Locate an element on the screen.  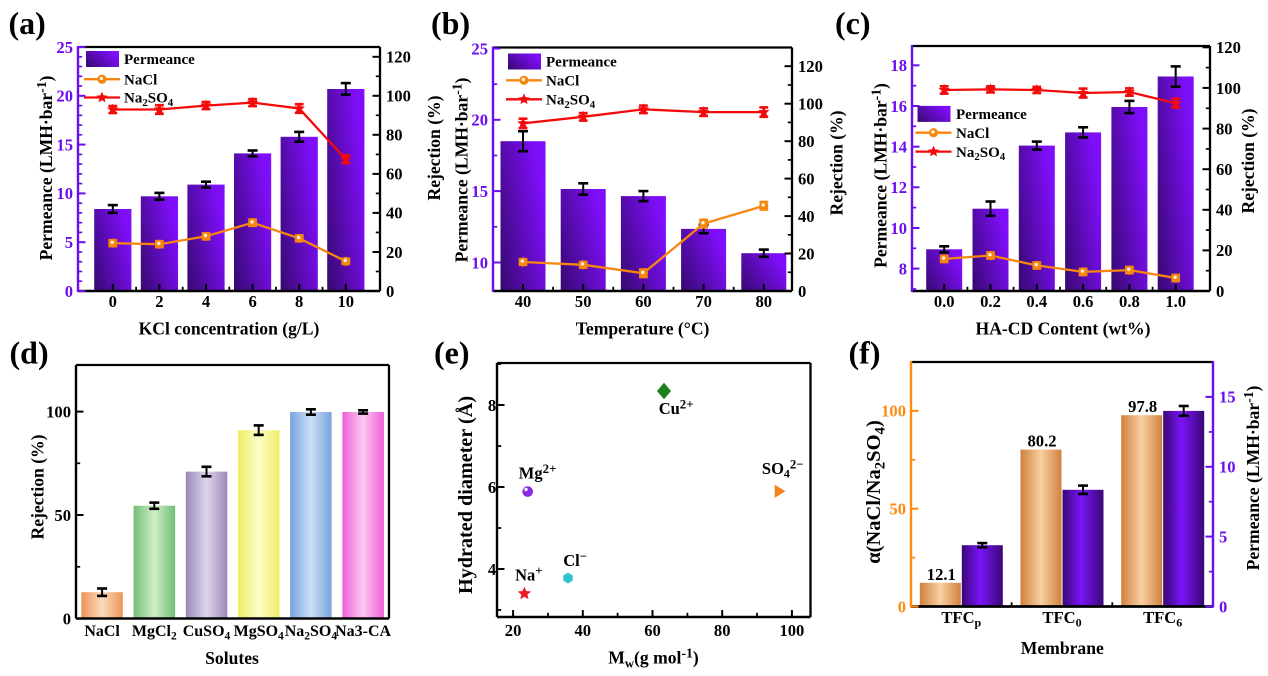
svg-text: 1.0 is located at coordinates (1175, 301).